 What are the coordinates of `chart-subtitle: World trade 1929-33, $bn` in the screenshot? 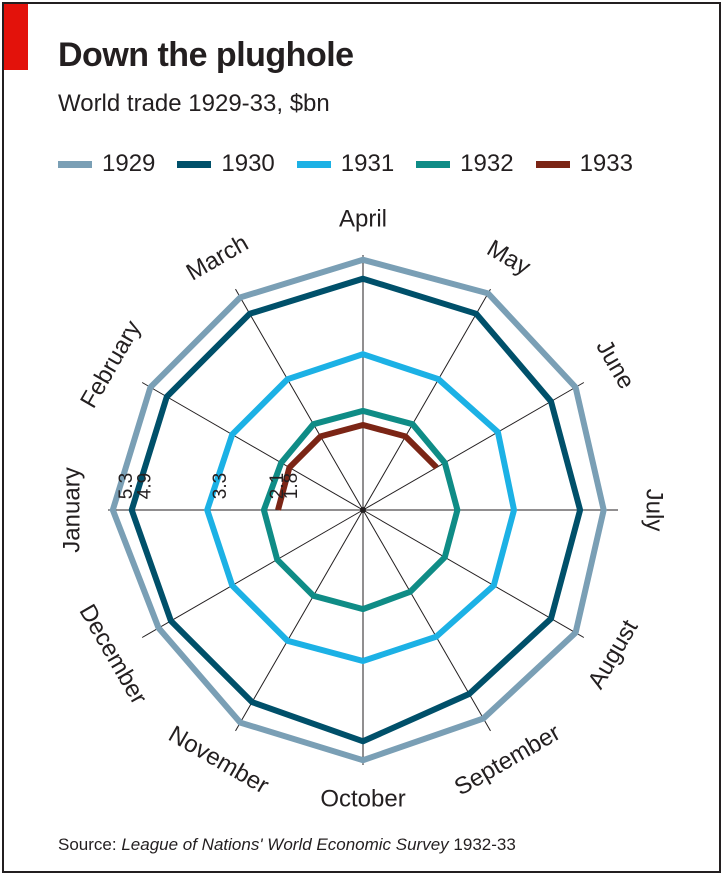 It's located at (194, 103).